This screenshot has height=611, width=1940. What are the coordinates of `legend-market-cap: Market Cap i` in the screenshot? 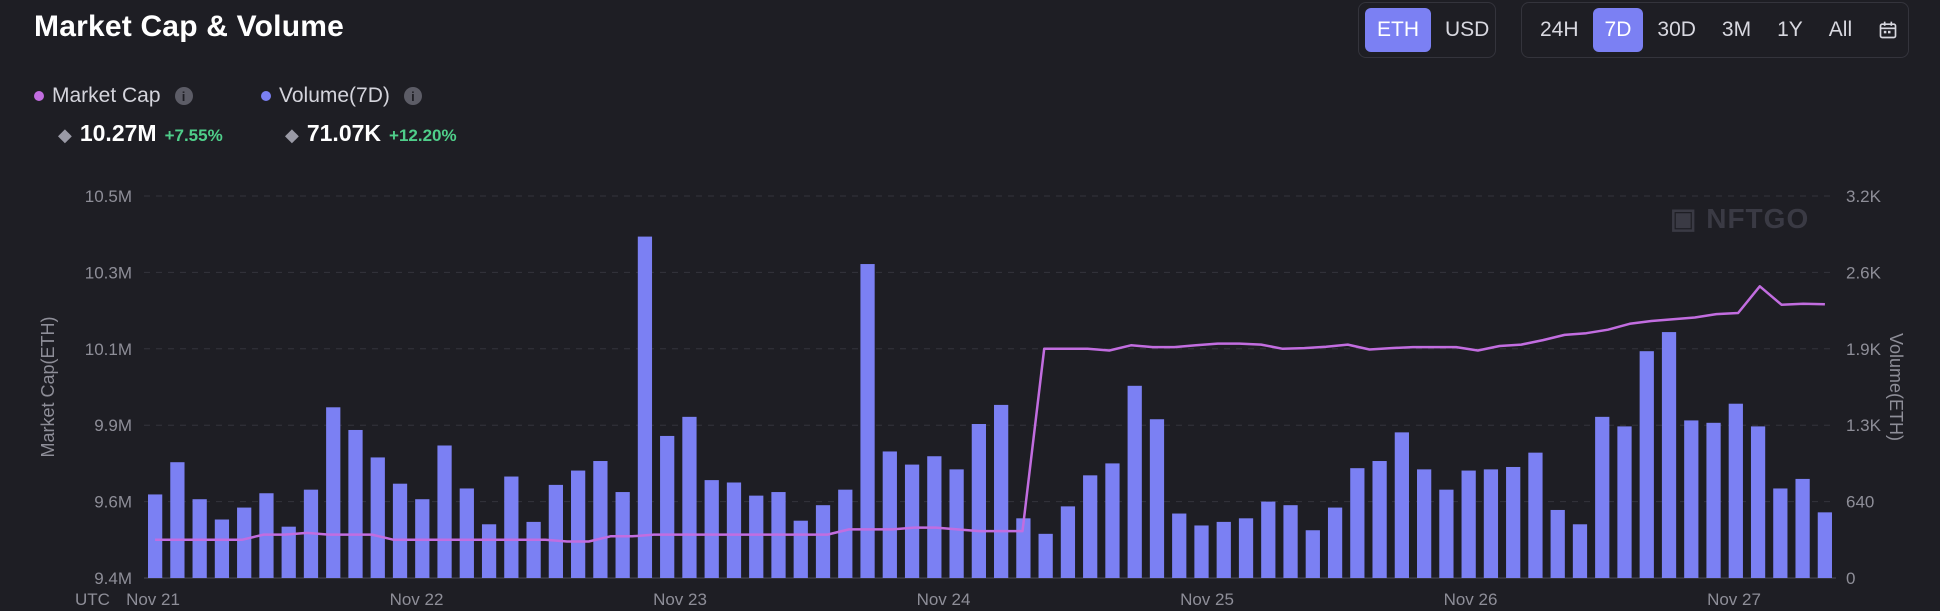 It's located at (113, 96).